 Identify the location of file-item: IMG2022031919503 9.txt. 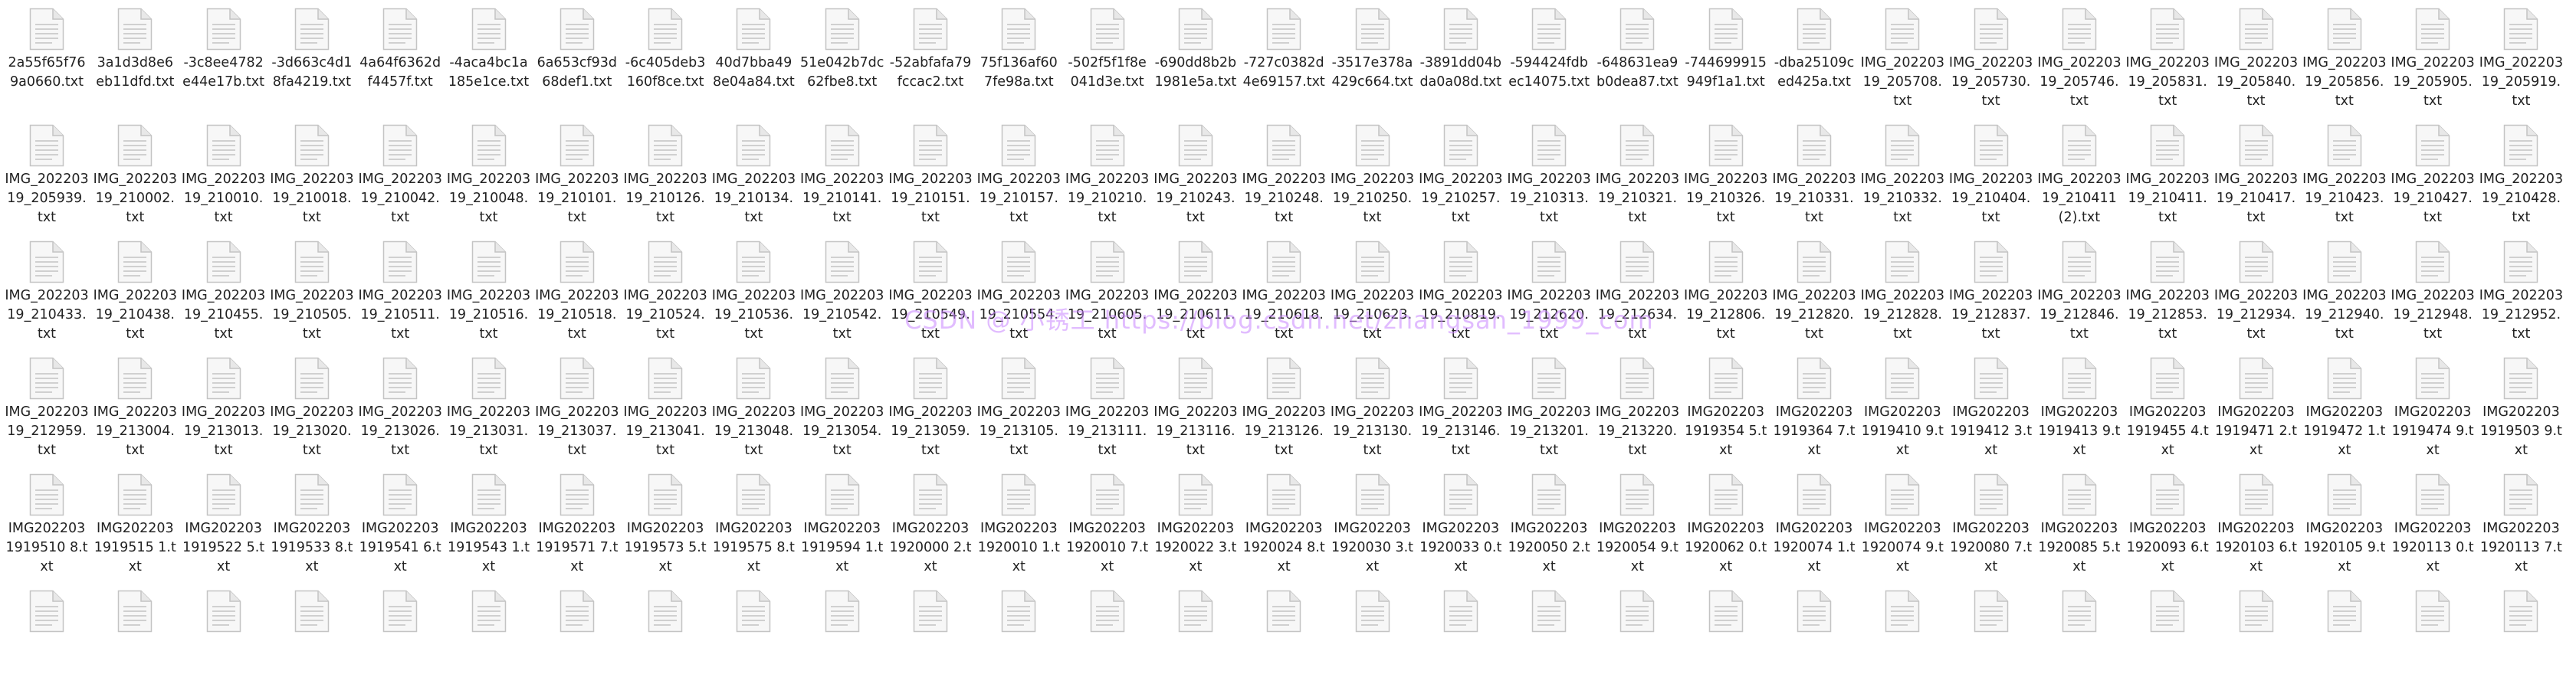
(2521, 407).